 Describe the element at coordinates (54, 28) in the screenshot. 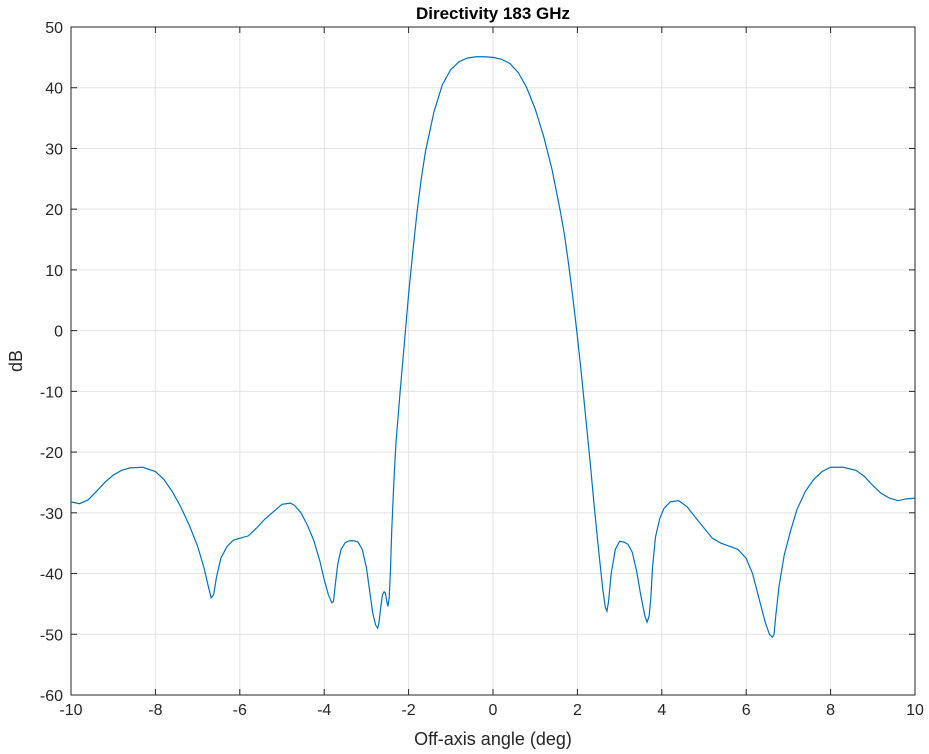

I see `y-tick-label: 50` at that location.